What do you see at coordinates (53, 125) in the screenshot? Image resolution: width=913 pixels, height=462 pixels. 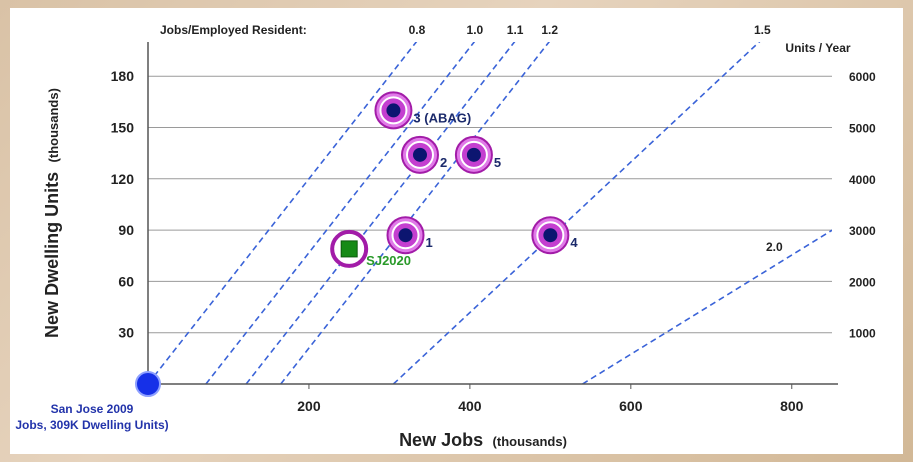 I see `y-axis-unit: (thousands)` at bounding box center [53, 125].